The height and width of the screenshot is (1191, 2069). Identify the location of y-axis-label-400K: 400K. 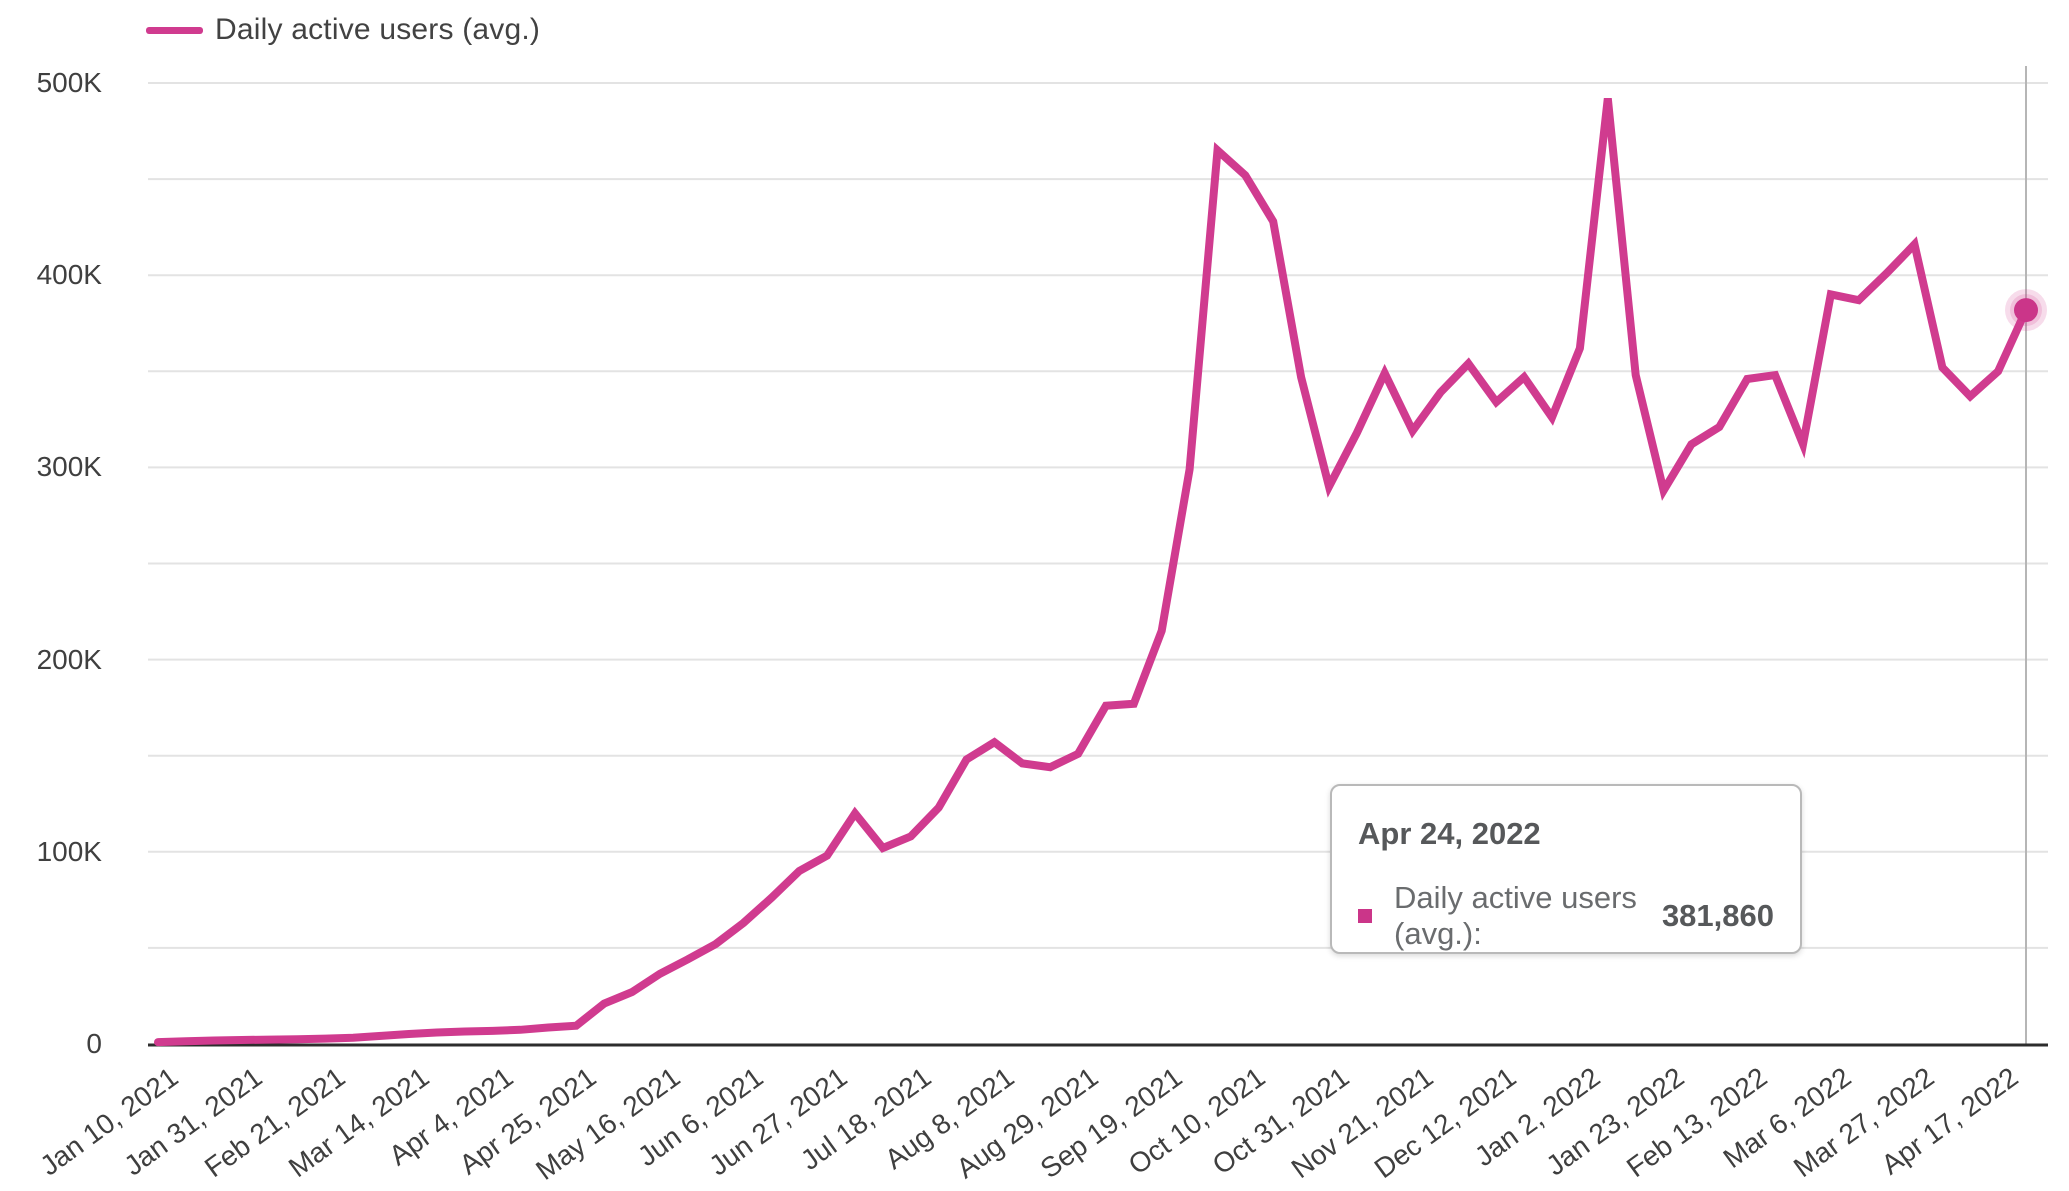
(69, 275).